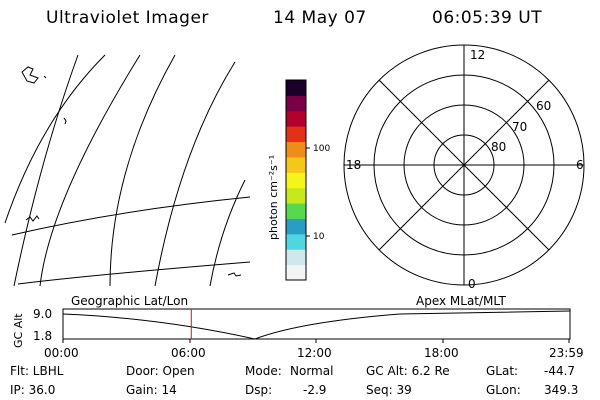  Describe the element at coordinates (319, 237) in the screenshot. I see `colorbar-tick-10: 10` at that location.